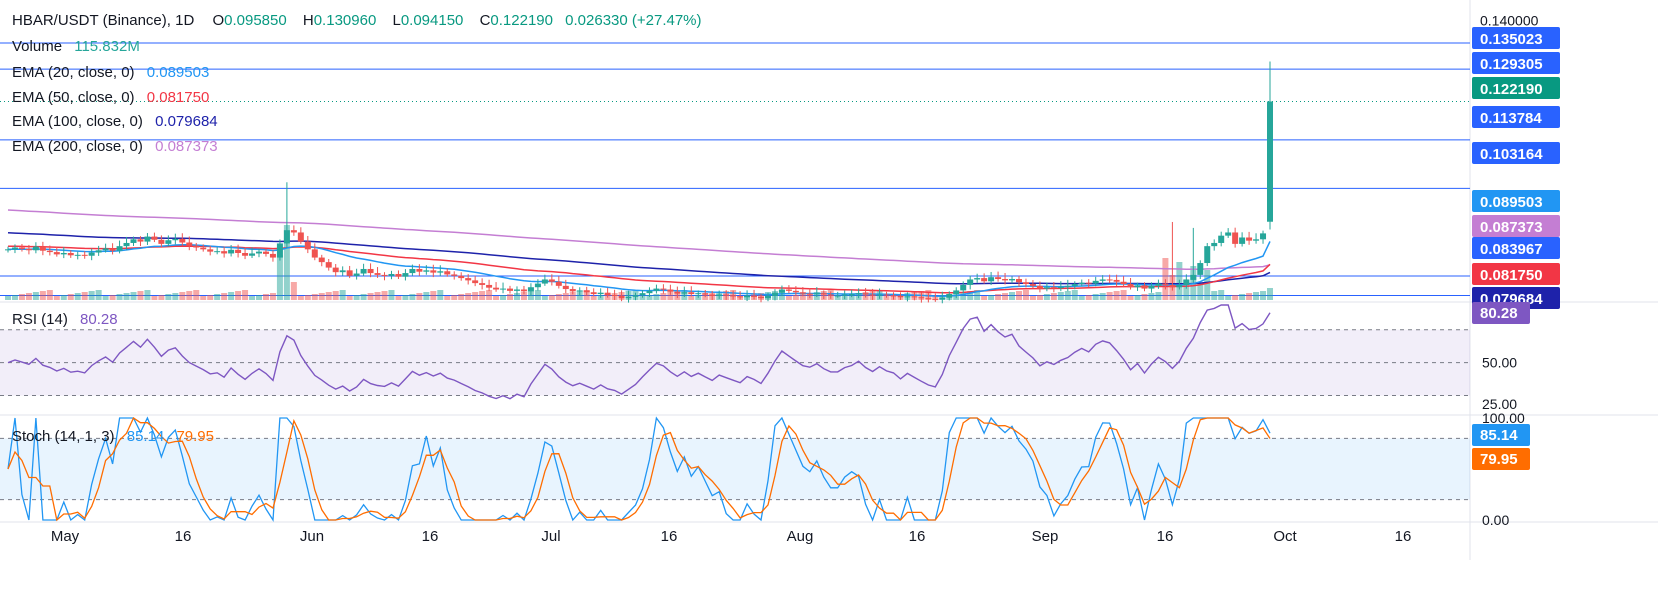  Describe the element at coordinates (40, 319) in the screenshot. I see `rsi-label: RSI (14)` at that location.